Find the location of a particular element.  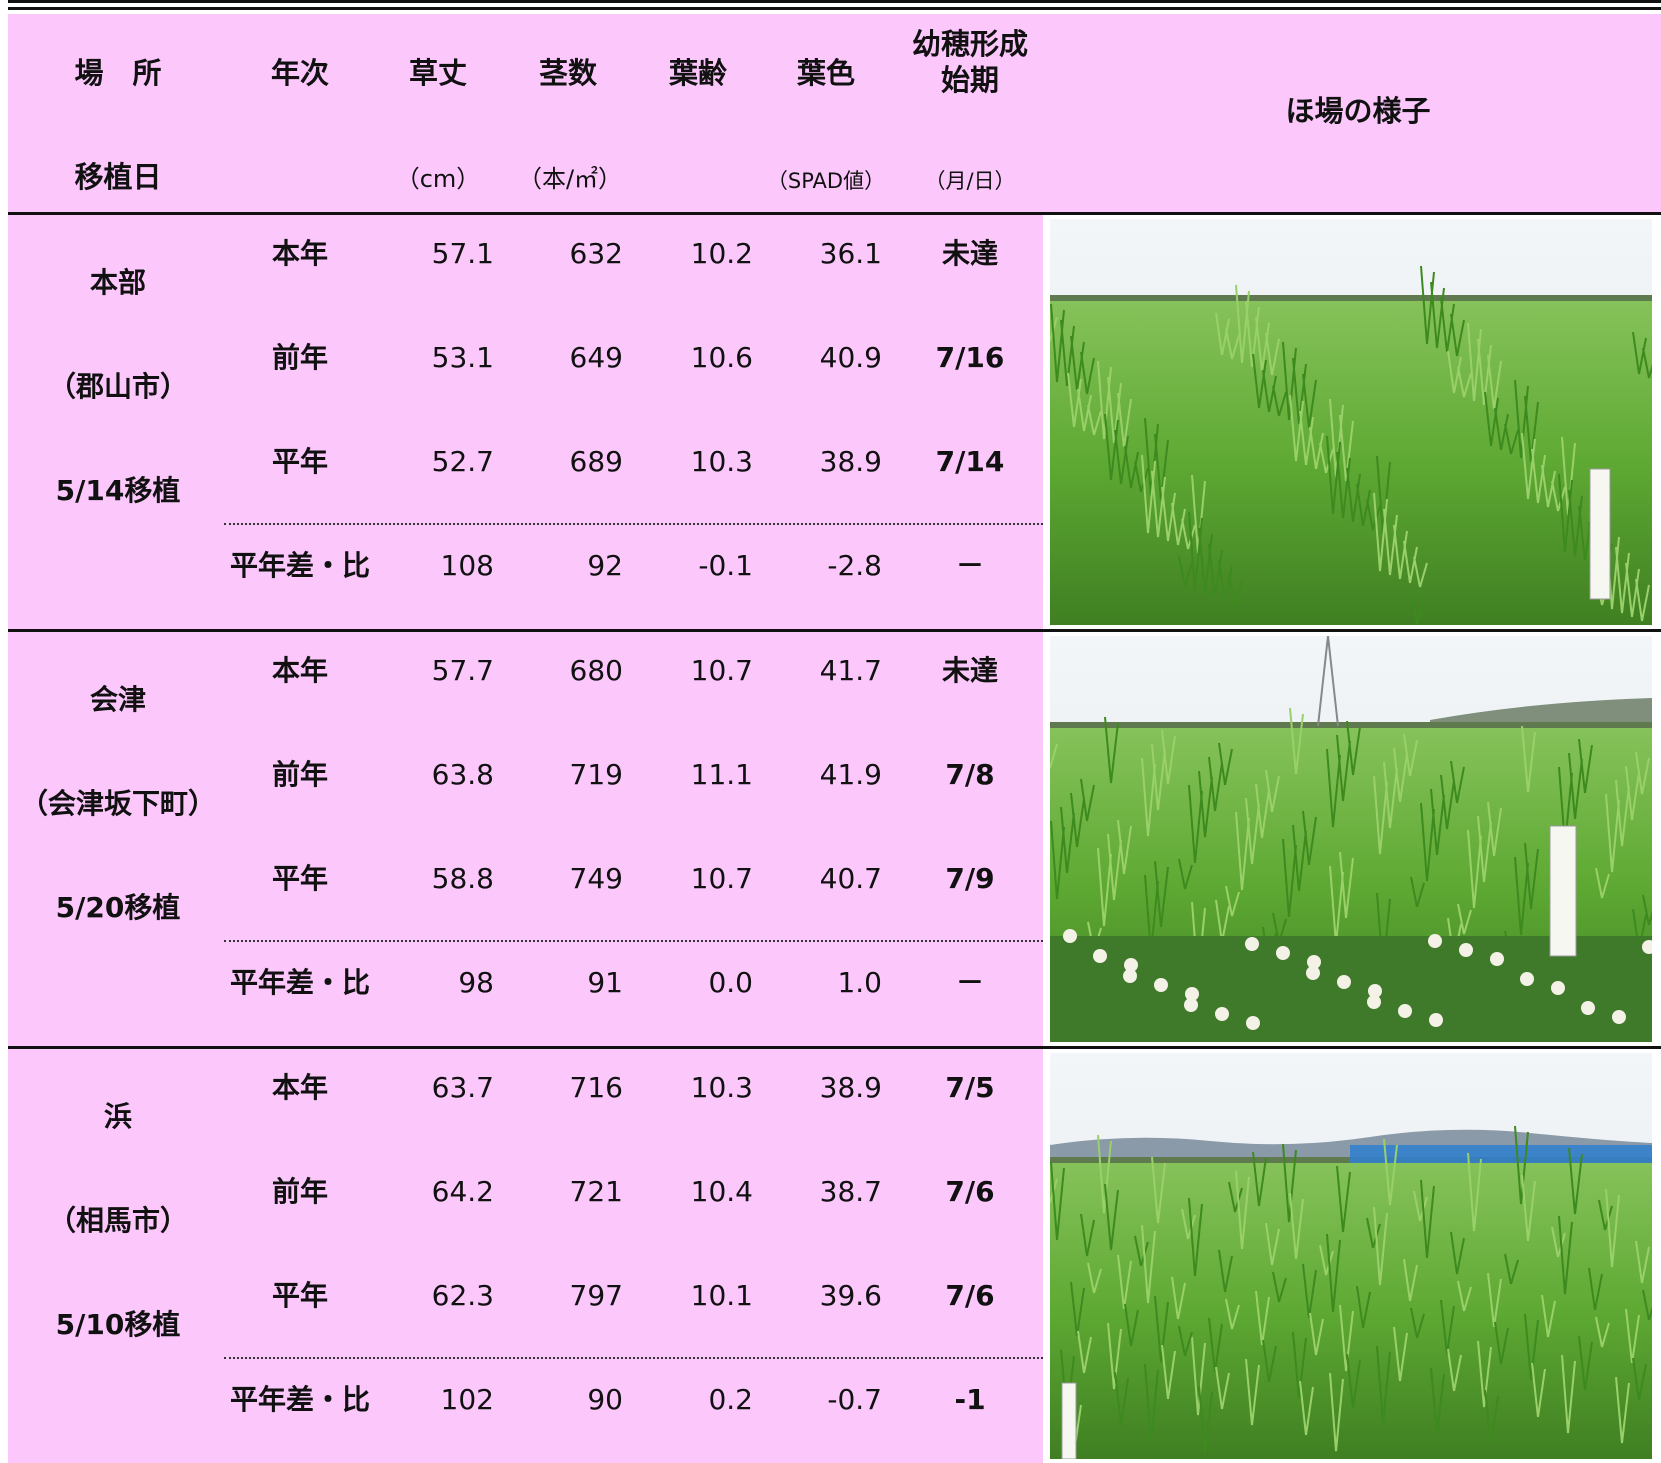

cell-leaf-age: 10.6 is located at coordinates (721, 357).